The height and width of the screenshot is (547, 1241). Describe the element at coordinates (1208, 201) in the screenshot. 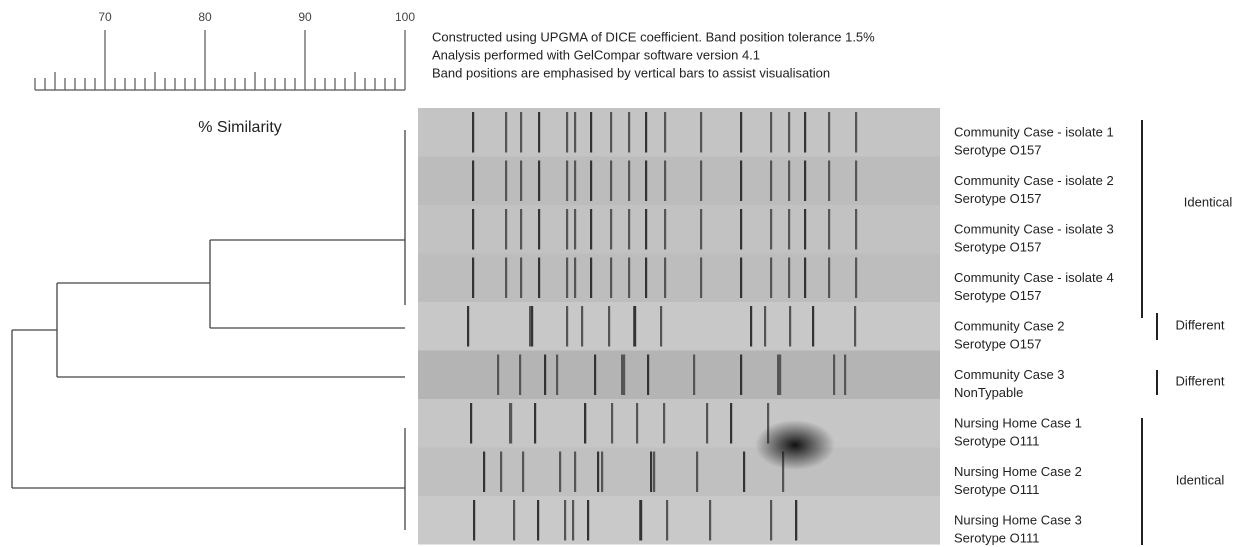

I see `group-label: Identical` at that location.